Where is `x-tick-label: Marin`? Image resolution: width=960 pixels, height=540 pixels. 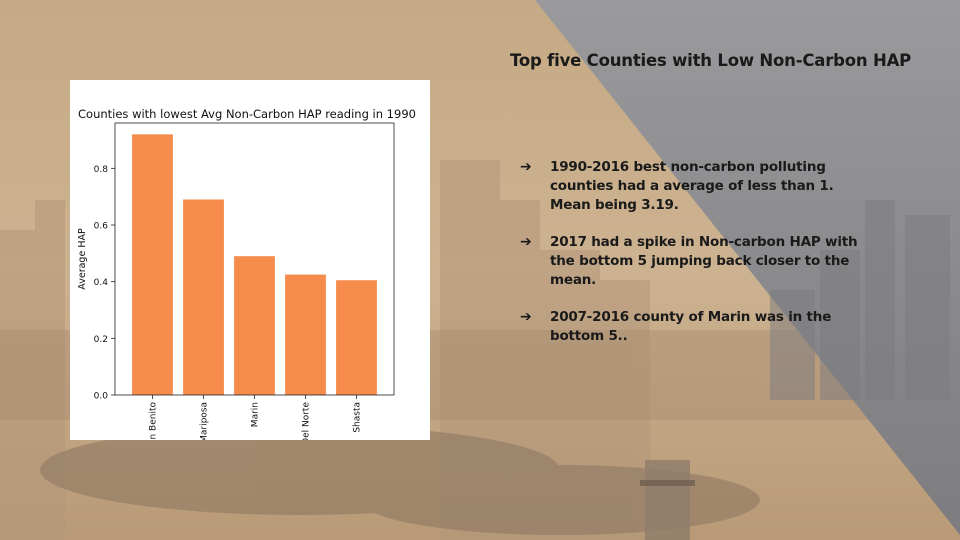 x-tick-label: Marin is located at coordinates (256, 414).